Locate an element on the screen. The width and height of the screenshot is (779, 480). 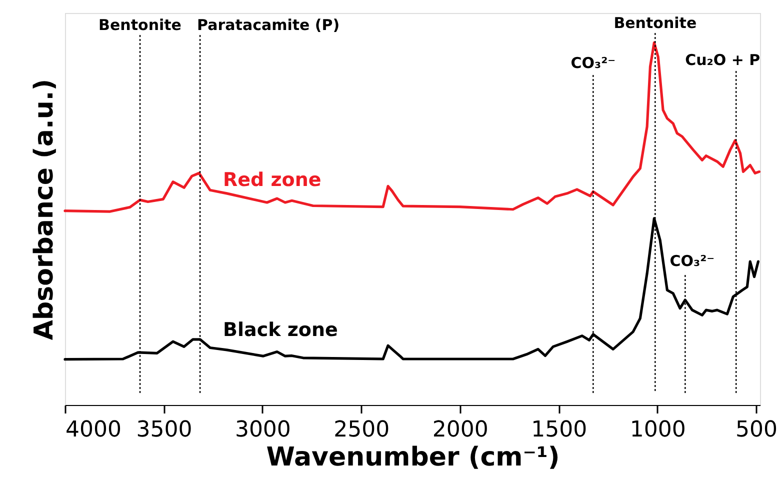
y-axis-title: Absorbance (a.u.) is located at coordinates (45, 209).